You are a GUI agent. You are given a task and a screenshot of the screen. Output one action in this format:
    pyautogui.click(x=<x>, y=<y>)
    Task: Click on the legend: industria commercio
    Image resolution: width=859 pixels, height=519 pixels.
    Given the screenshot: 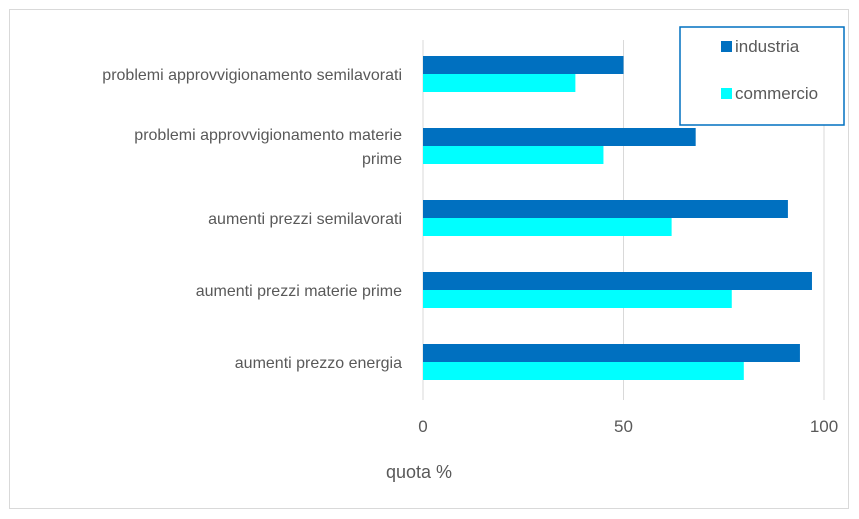 What is the action you would take?
    pyautogui.click(x=762, y=76)
    